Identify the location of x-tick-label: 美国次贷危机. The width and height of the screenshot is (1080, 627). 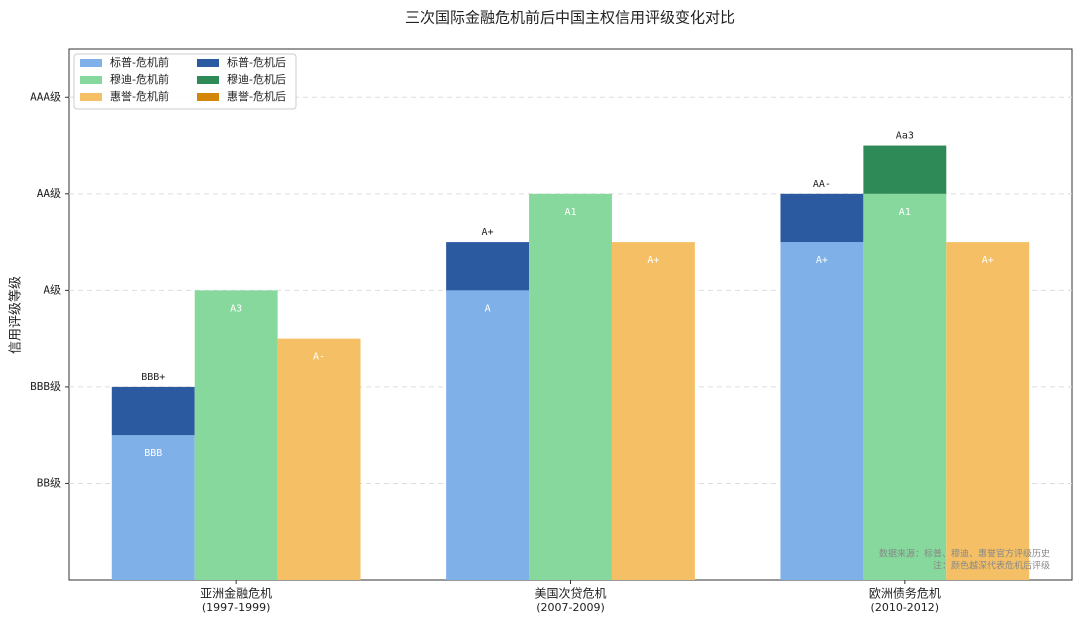
(570, 594).